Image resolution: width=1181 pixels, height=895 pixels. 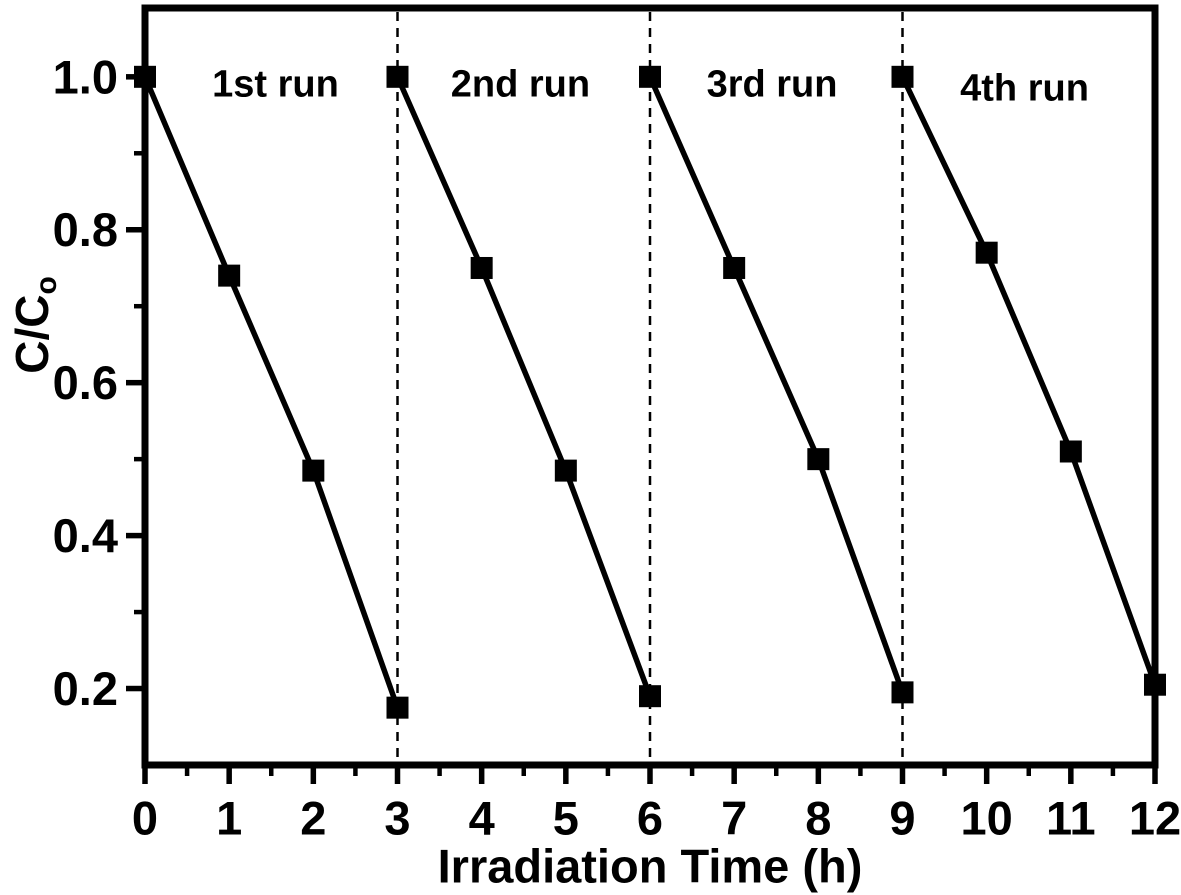 What do you see at coordinates (818, 818) in the screenshot?
I see `x-tick-label: 8` at bounding box center [818, 818].